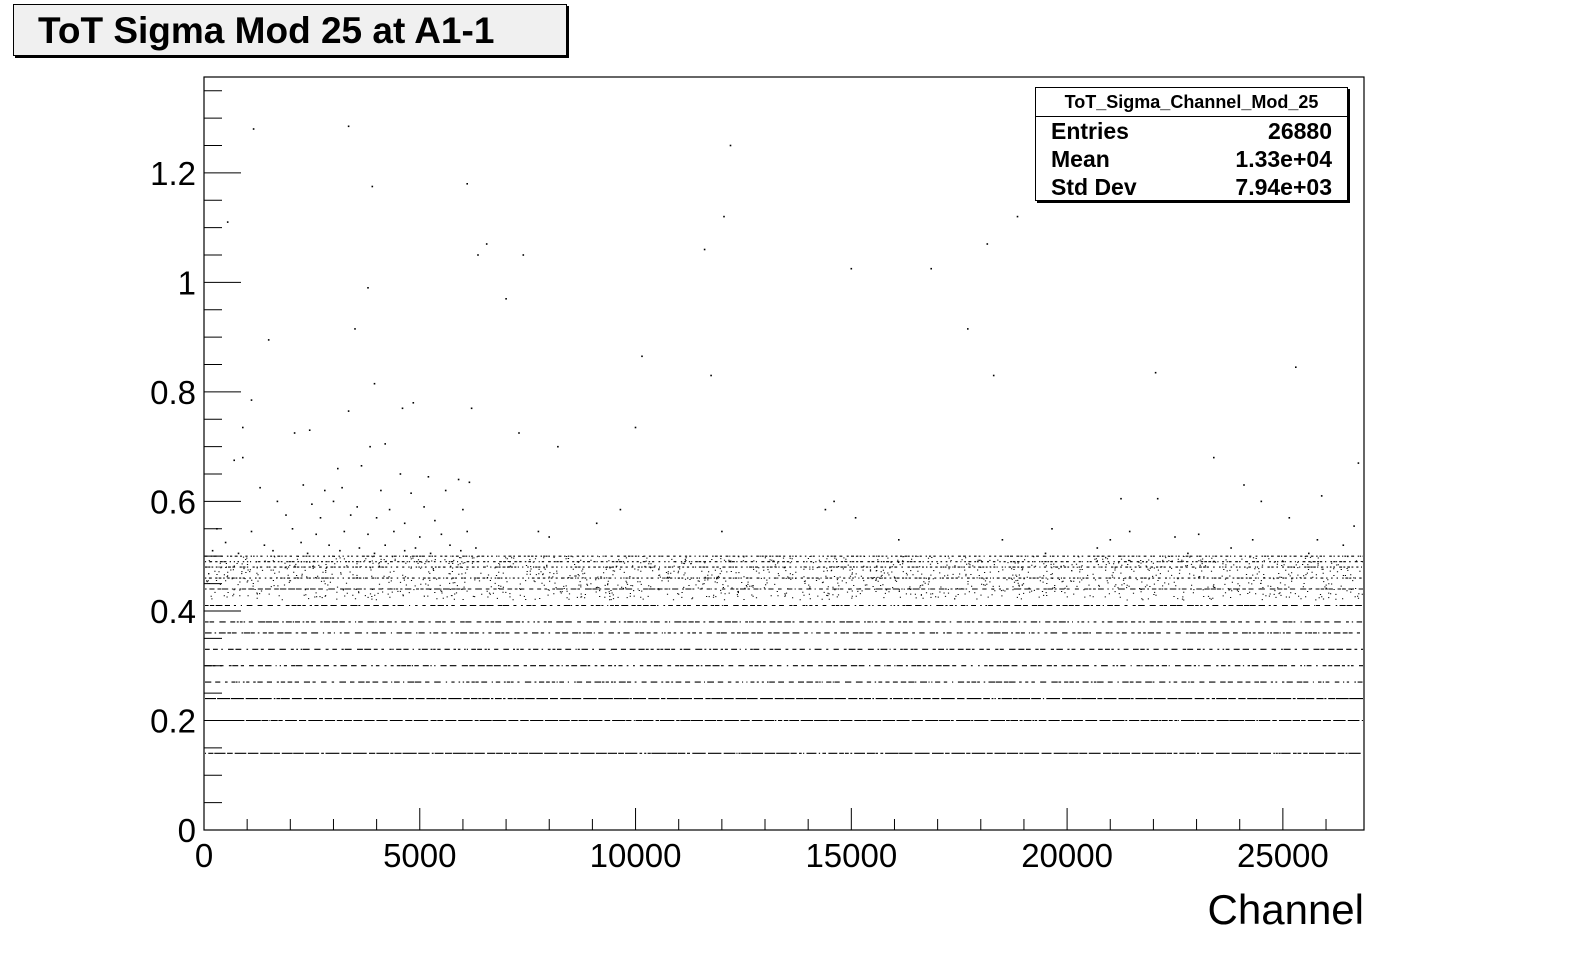  Describe the element at coordinates (1191, 131) in the screenshot. I see `stats-row-entries: Entries 26880` at that location.